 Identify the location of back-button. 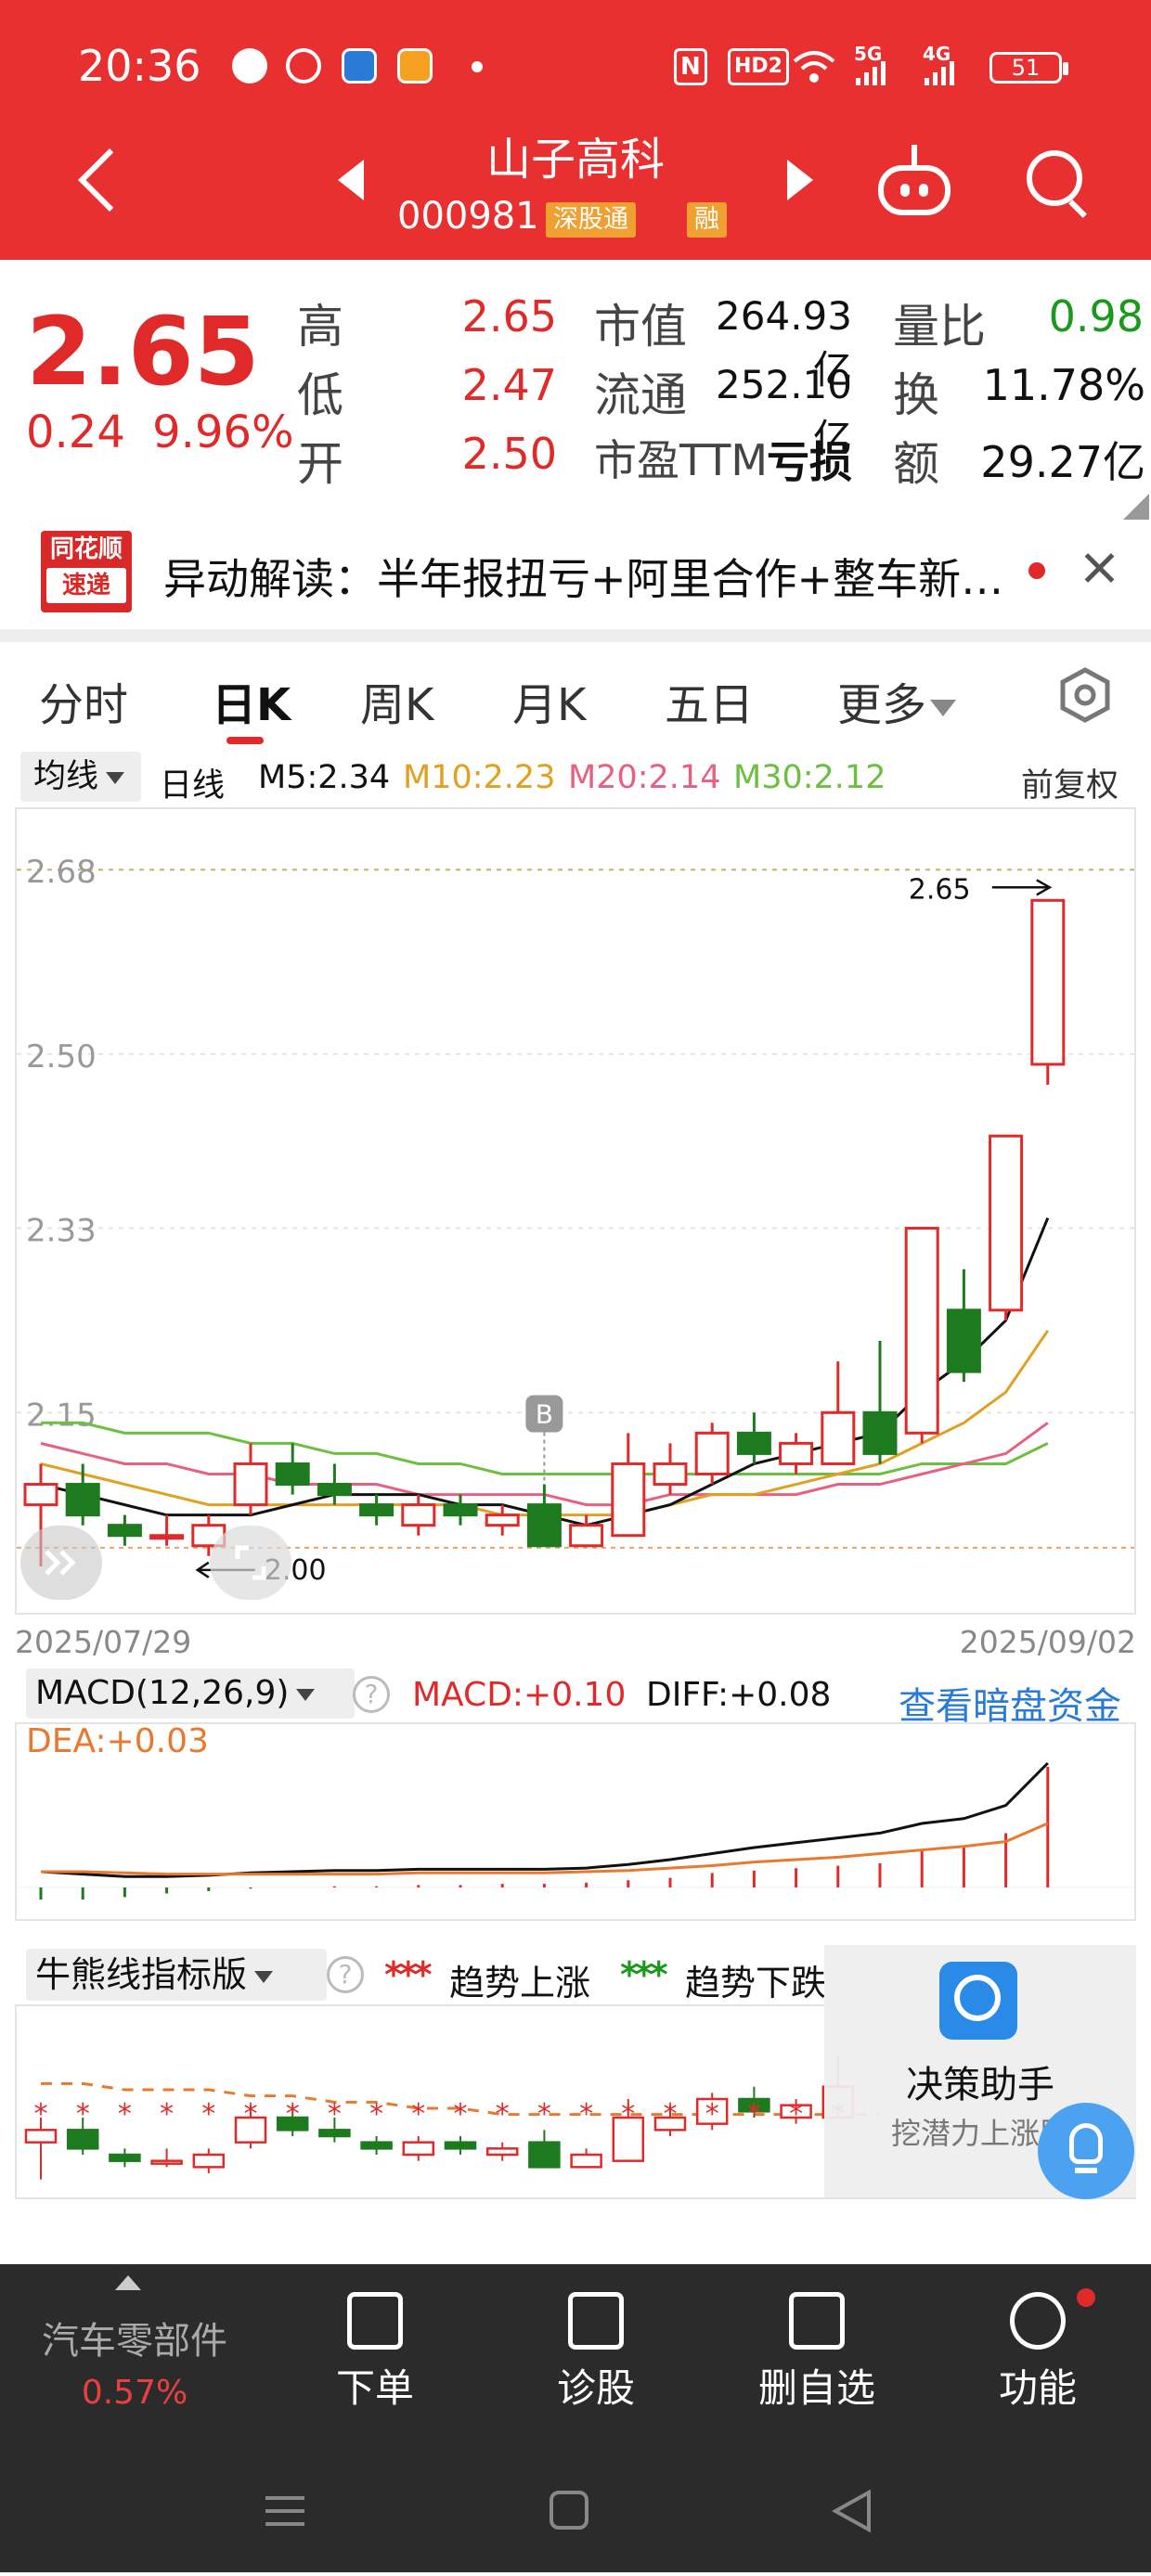
(101, 179).